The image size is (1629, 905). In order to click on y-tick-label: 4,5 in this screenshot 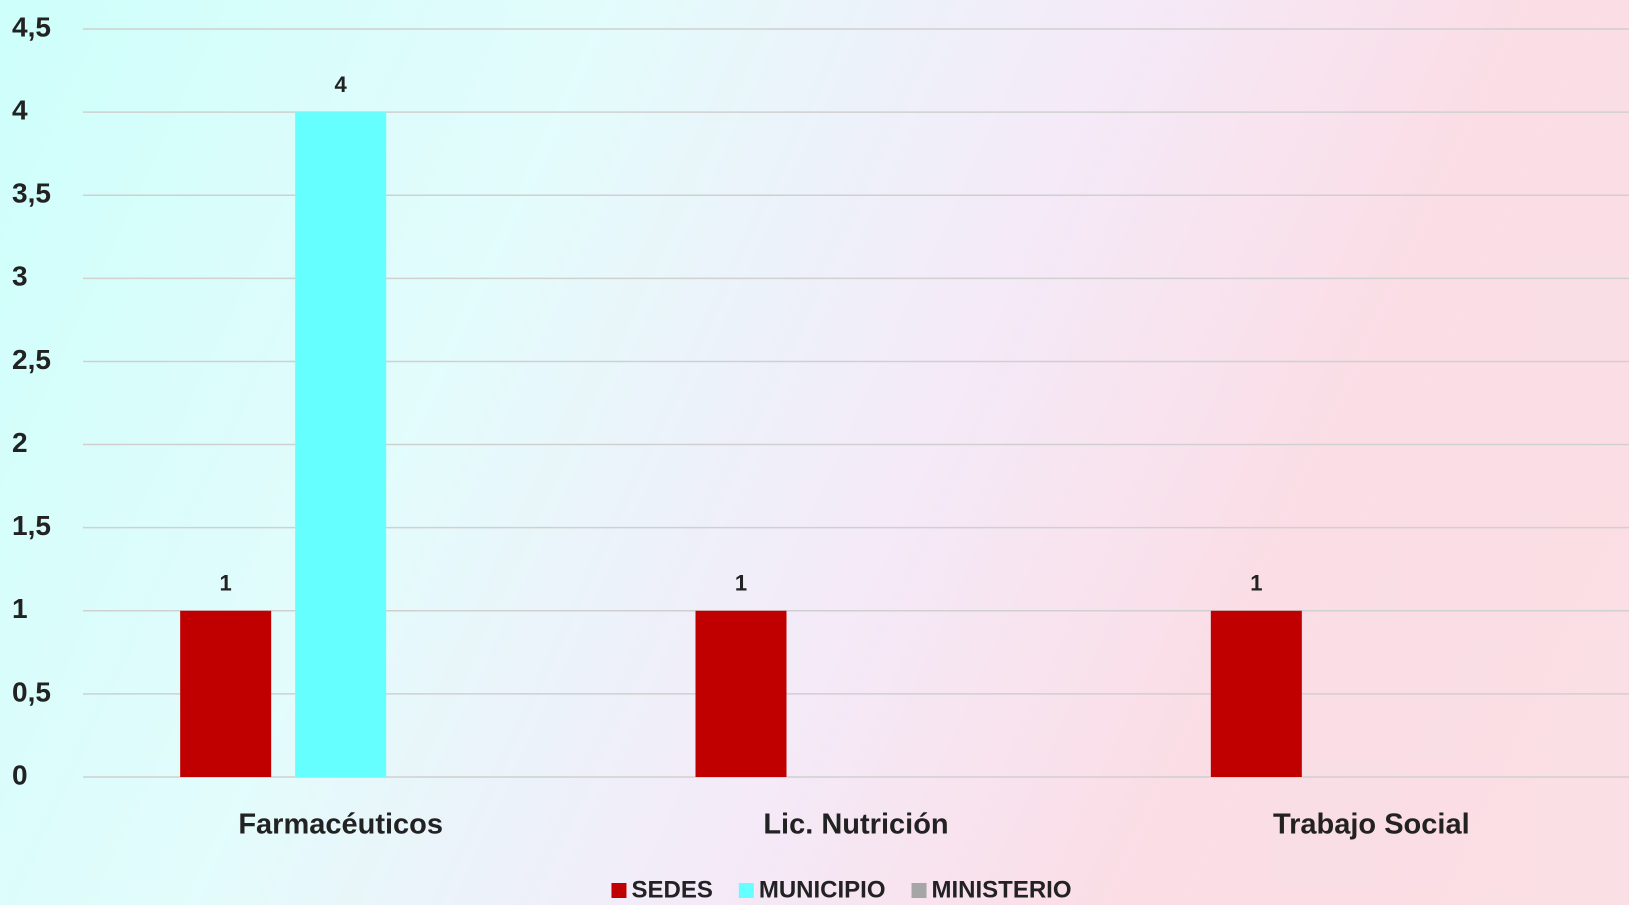, I will do `click(31, 26)`.